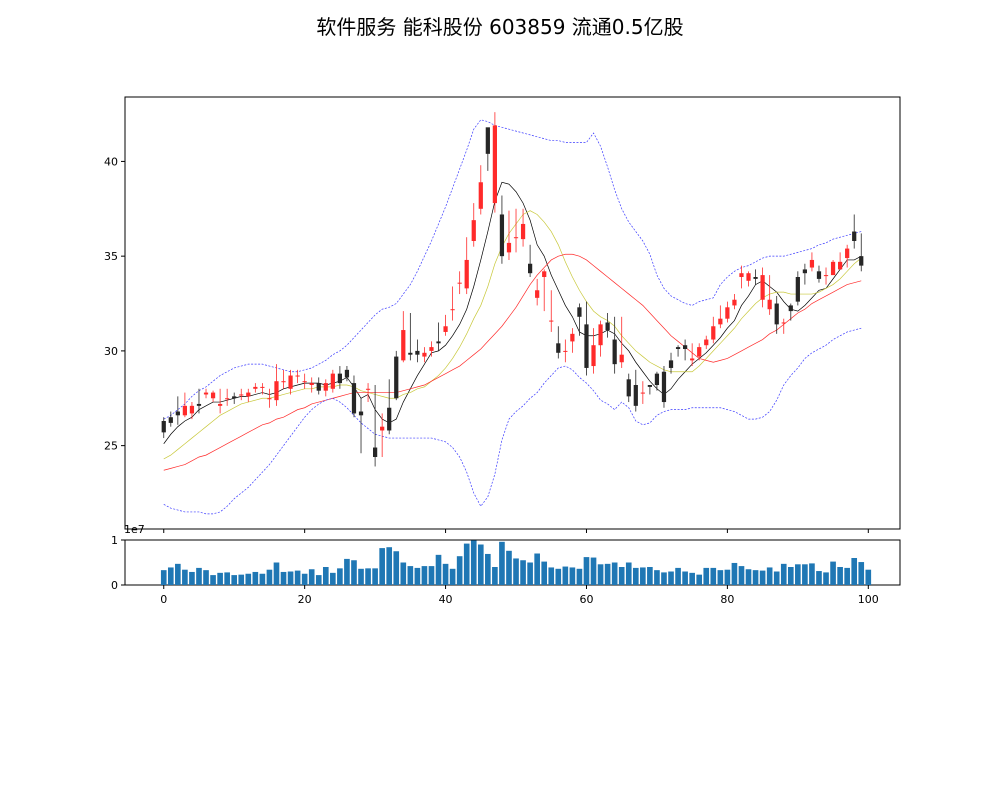 This screenshot has height=800, width=1000. I want to click on xtick-label: 80, so click(727, 599).